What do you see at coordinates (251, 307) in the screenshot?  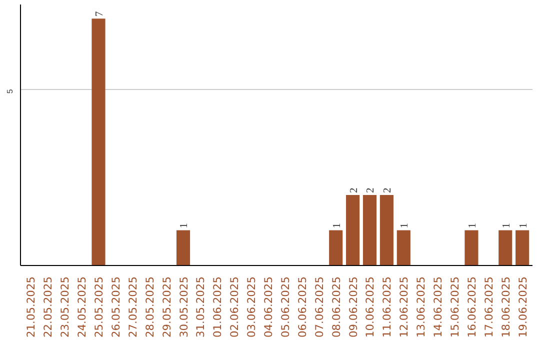 I see `x-tick-label: 03.06.2025` at bounding box center [251, 307].